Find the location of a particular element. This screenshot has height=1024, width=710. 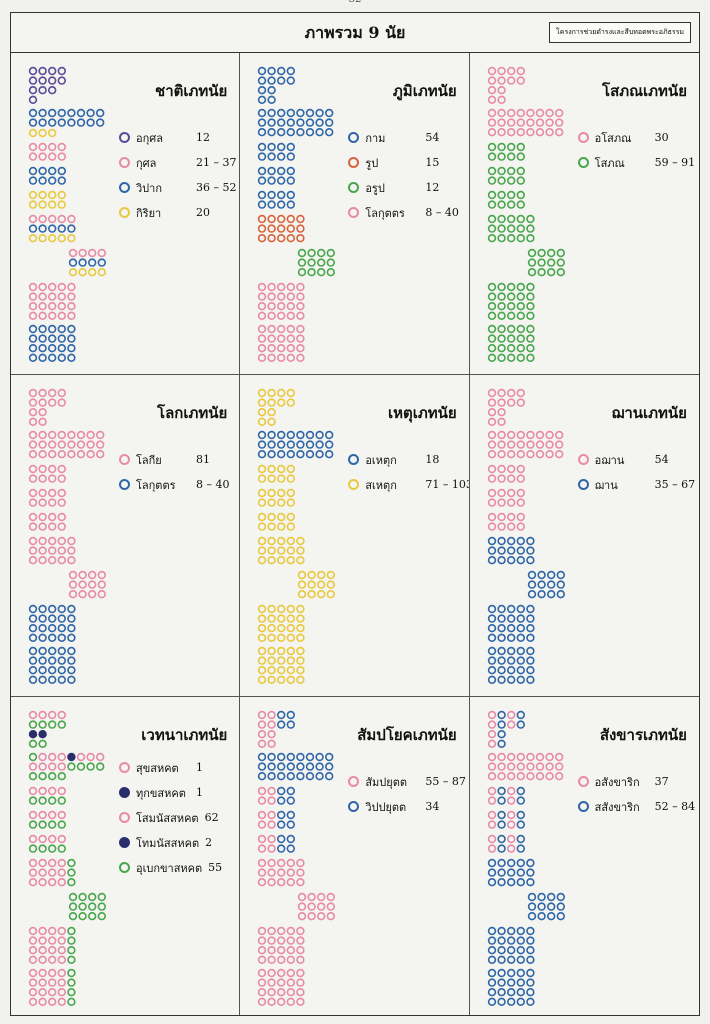

panel-title: สังขารเภทนัย is located at coordinates (643, 735).